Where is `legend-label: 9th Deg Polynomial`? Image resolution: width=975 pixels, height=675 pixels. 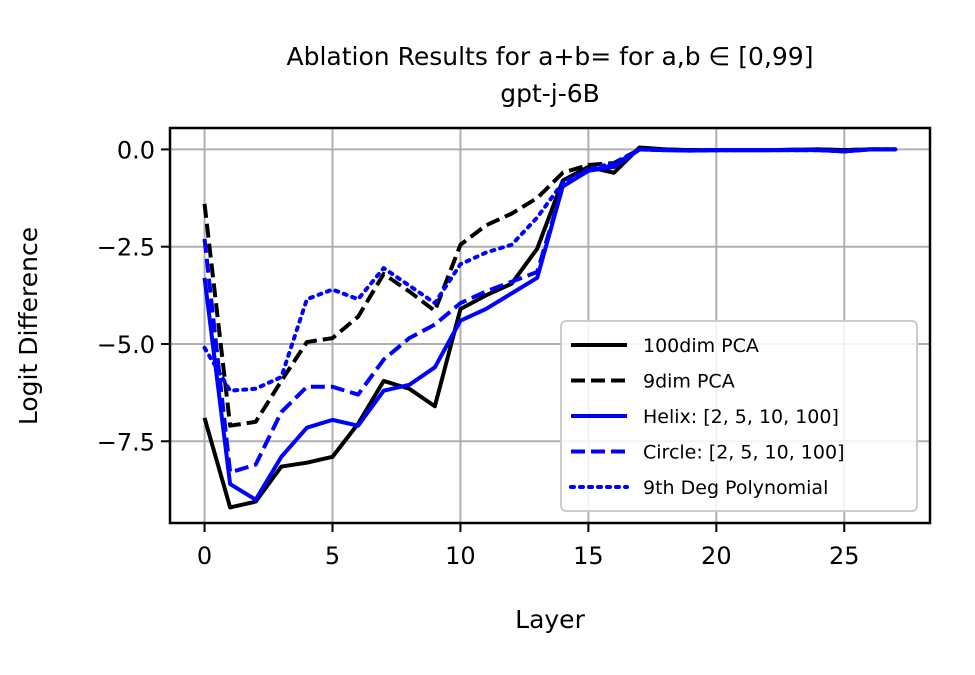 legend-label: 9th Deg Polynomial is located at coordinates (735, 488).